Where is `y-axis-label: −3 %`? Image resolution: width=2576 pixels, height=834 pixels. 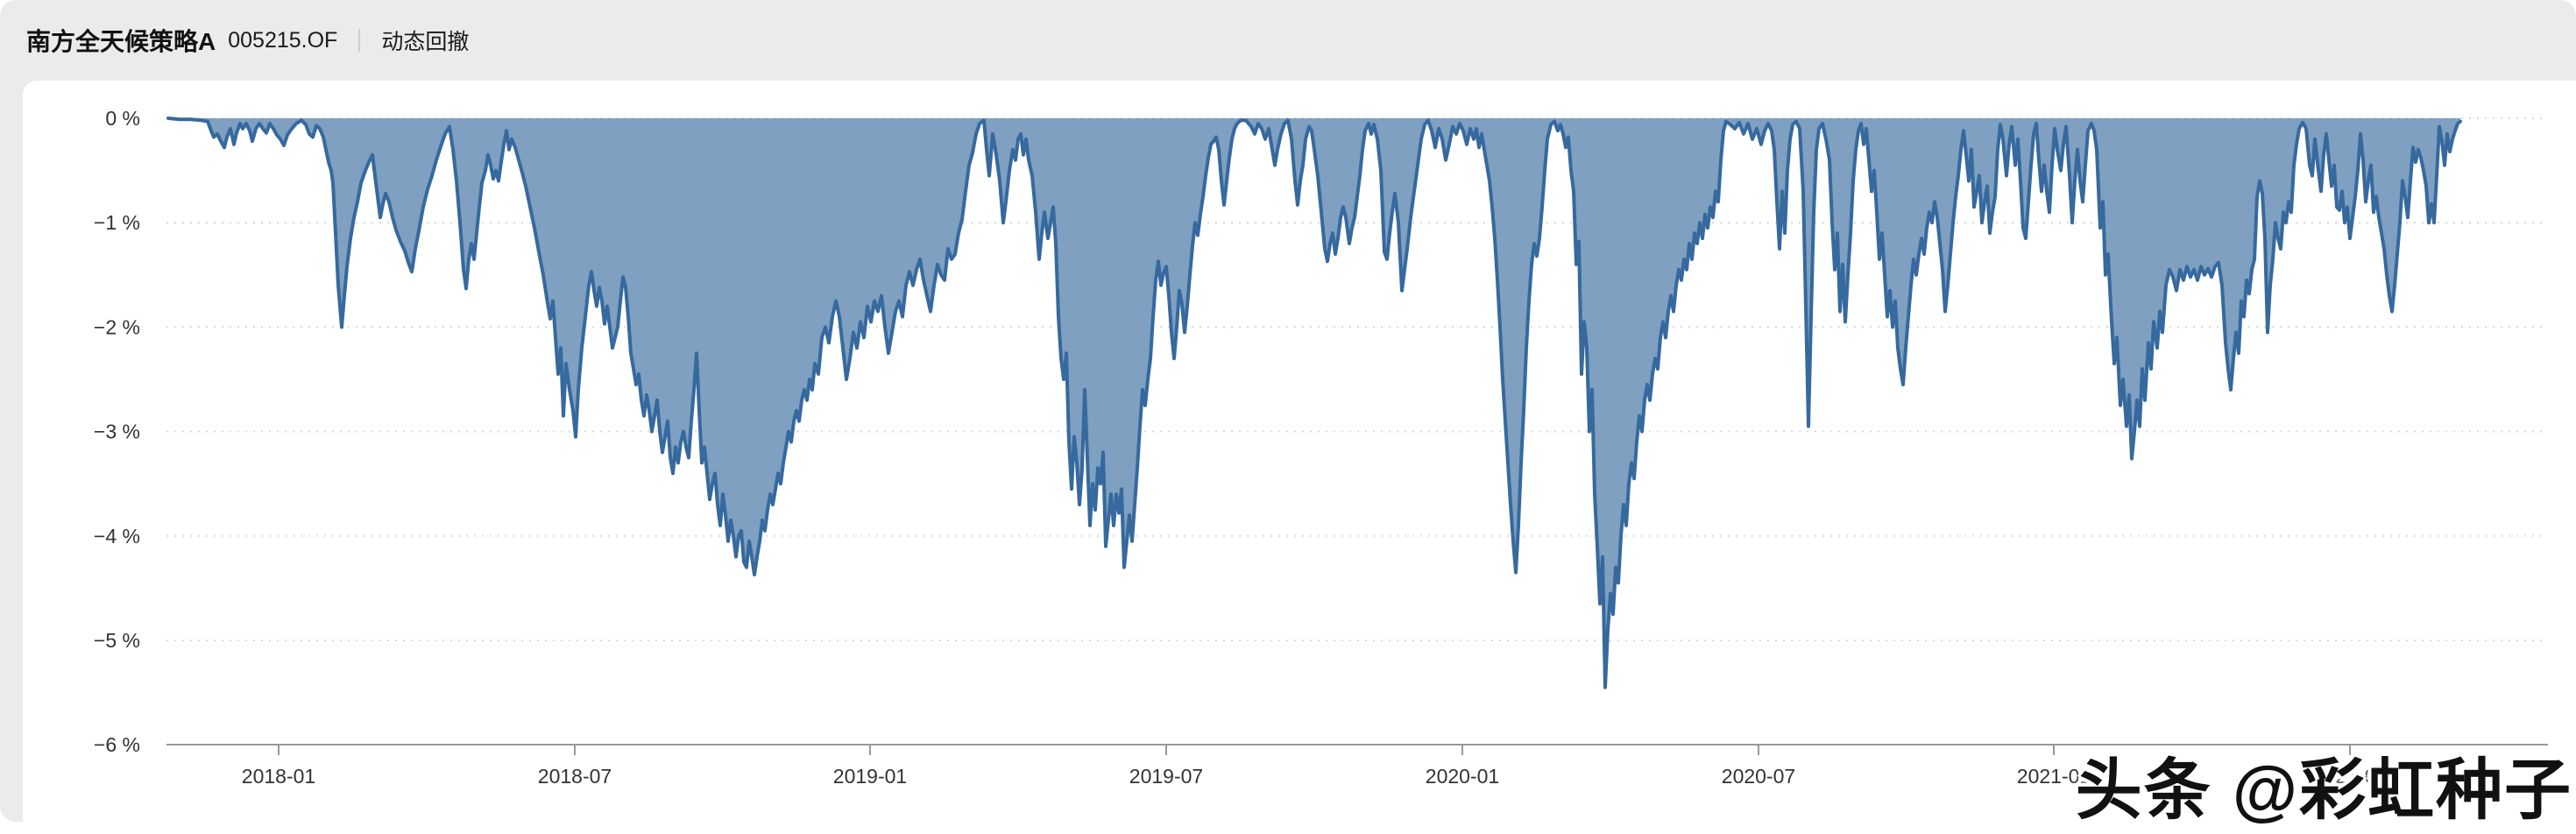
y-axis-label: −3 % is located at coordinates (117, 432).